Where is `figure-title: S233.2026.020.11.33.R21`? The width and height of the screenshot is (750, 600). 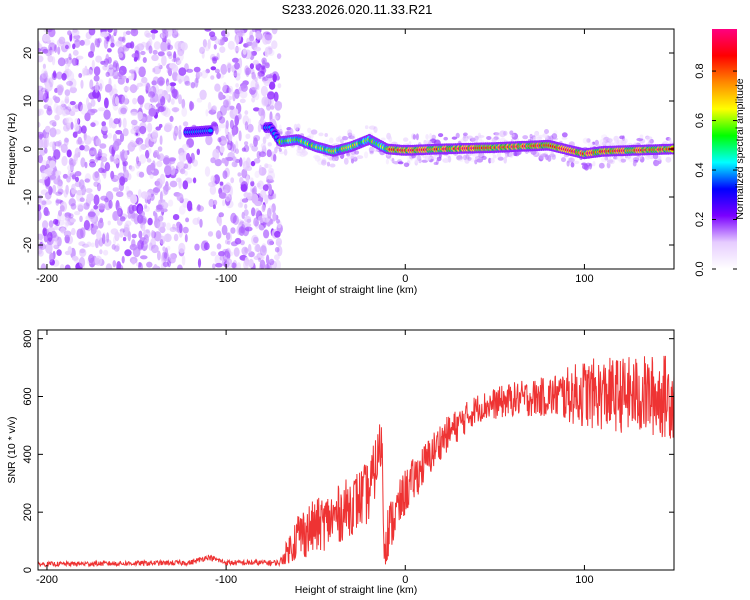
figure-title: S233.2026.020.11.33.R21 is located at coordinates (357, 9).